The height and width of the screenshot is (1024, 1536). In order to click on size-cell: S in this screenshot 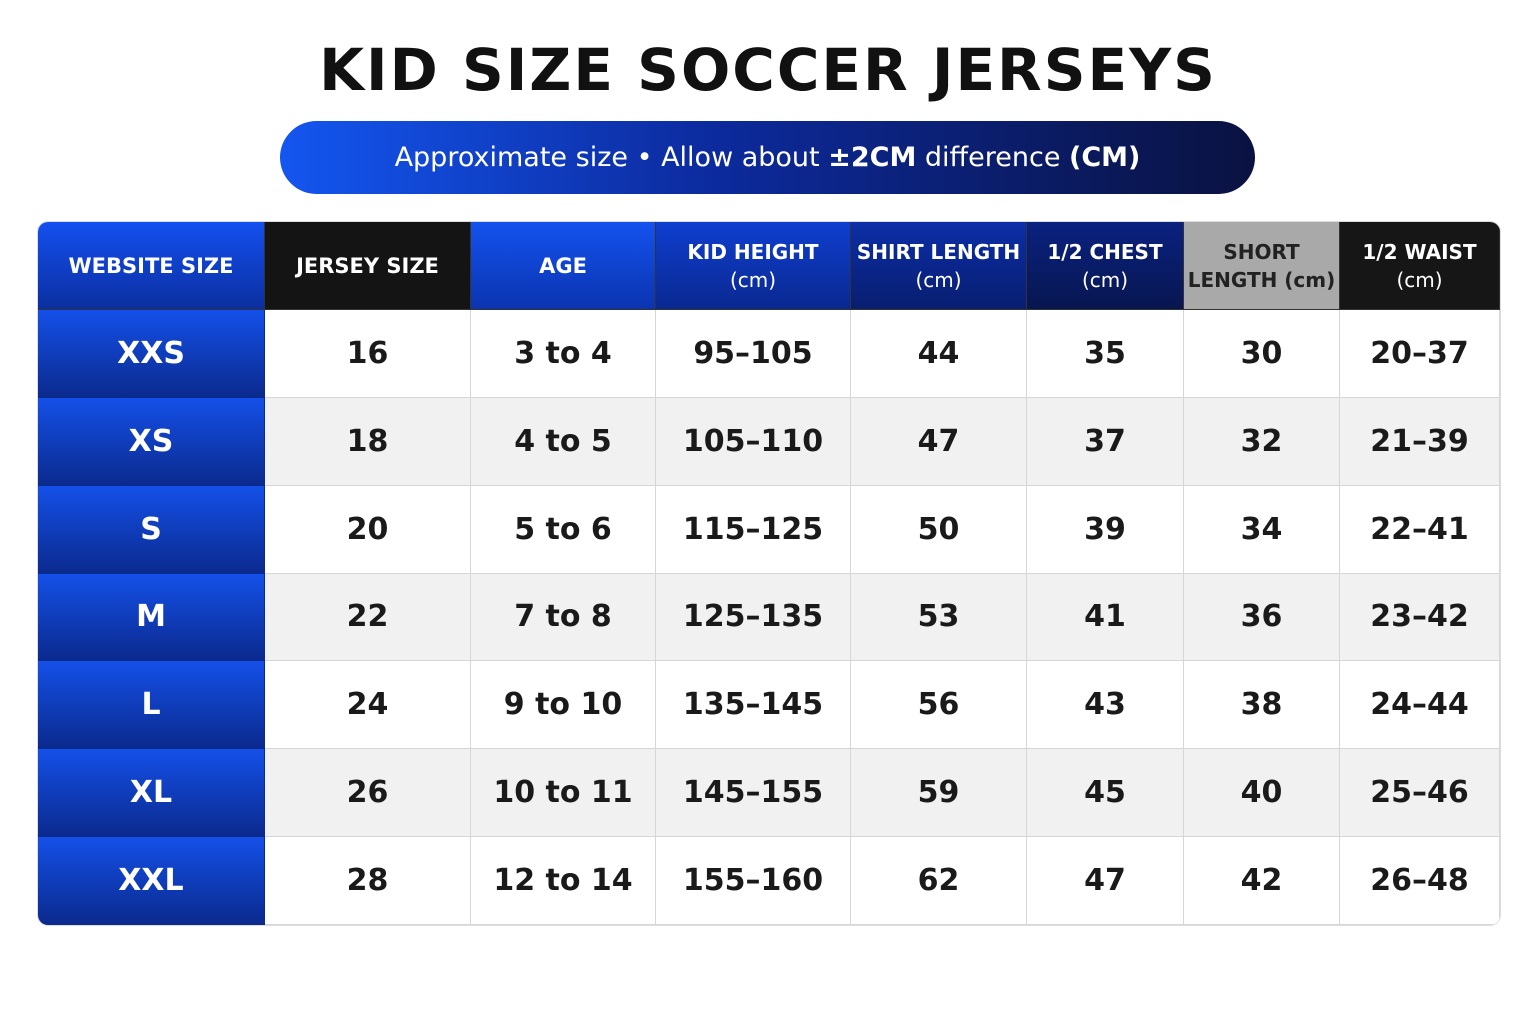, I will do `click(151, 529)`.